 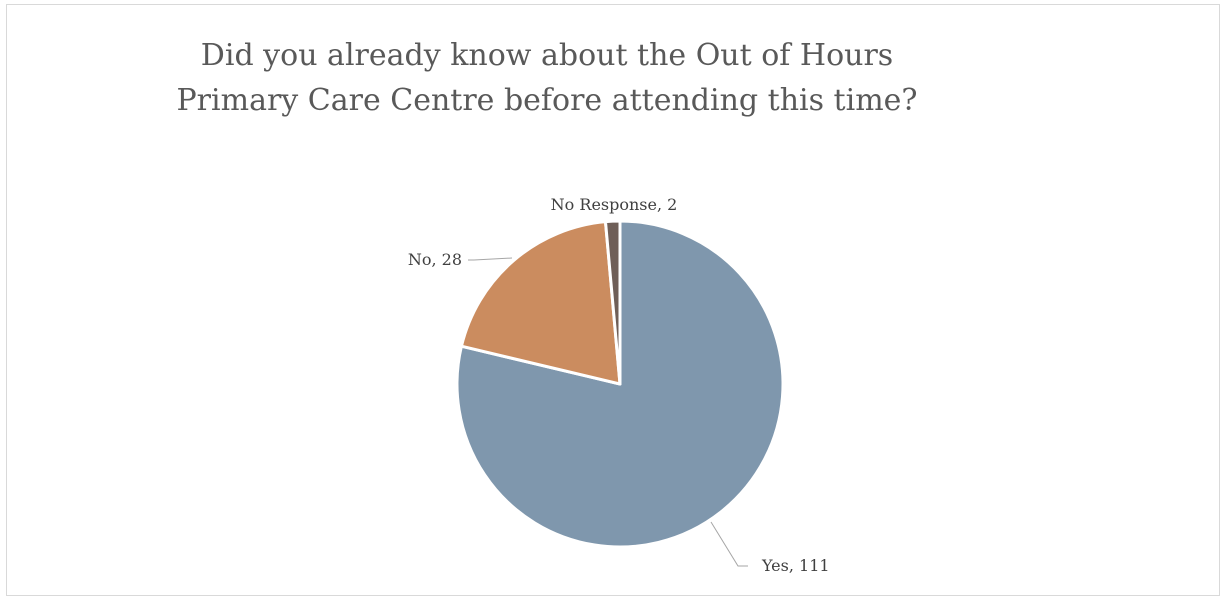 I want to click on data-label-no-response: No Response, 2, so click(x=614, y=204).